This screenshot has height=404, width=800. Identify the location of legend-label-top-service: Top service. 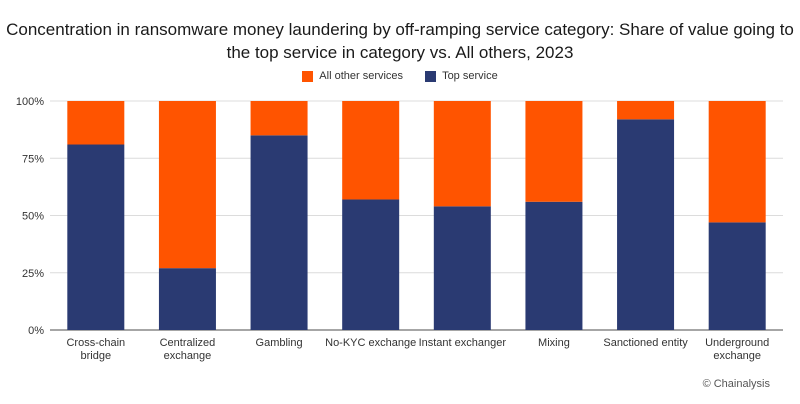
(470, 76).